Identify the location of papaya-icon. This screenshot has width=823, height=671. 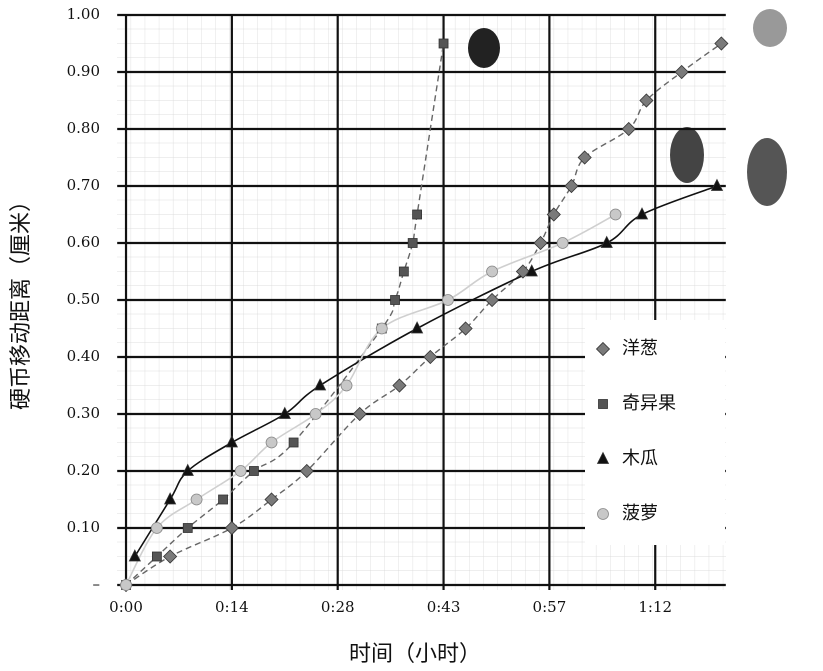
(767, 172).